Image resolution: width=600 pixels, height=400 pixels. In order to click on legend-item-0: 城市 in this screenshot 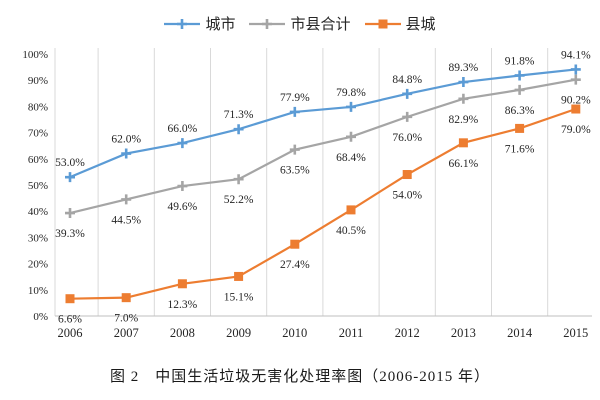, I will do `click(199, 23)`.